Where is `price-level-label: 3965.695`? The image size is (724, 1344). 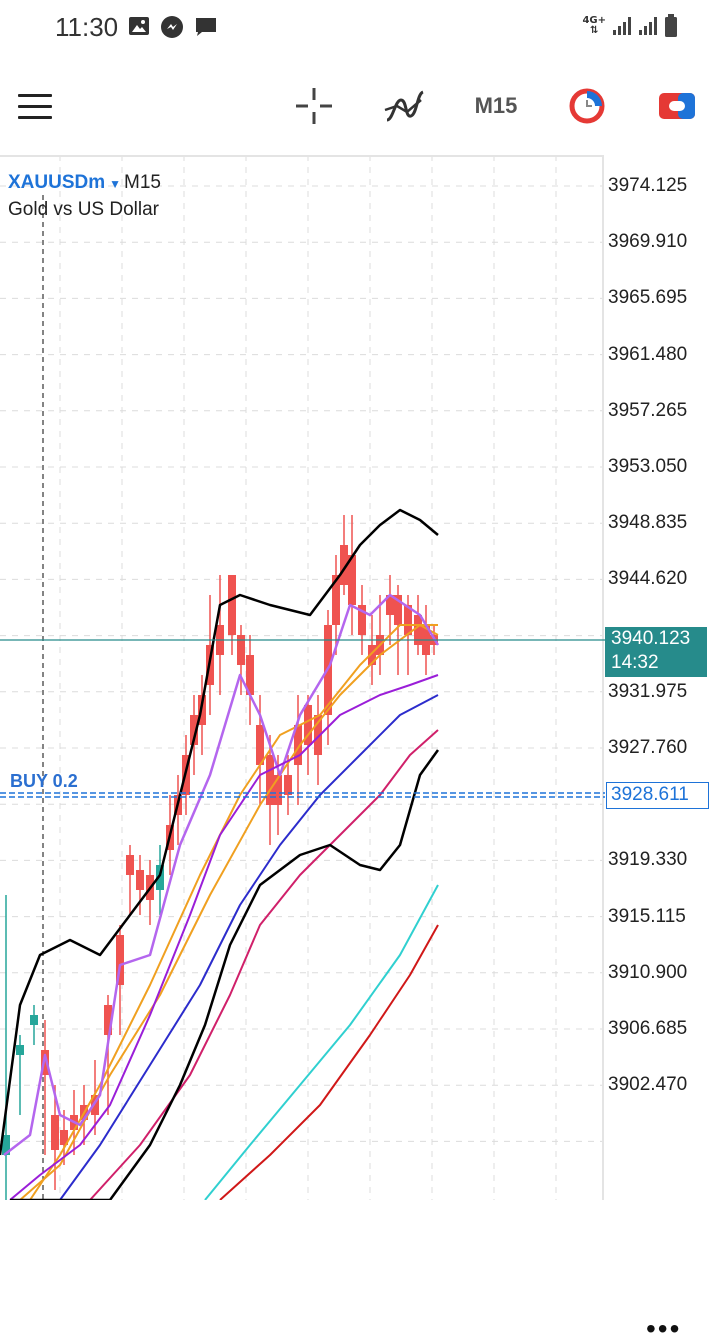 price-level-label: 3965.695 is located at coordinates (648, 298).